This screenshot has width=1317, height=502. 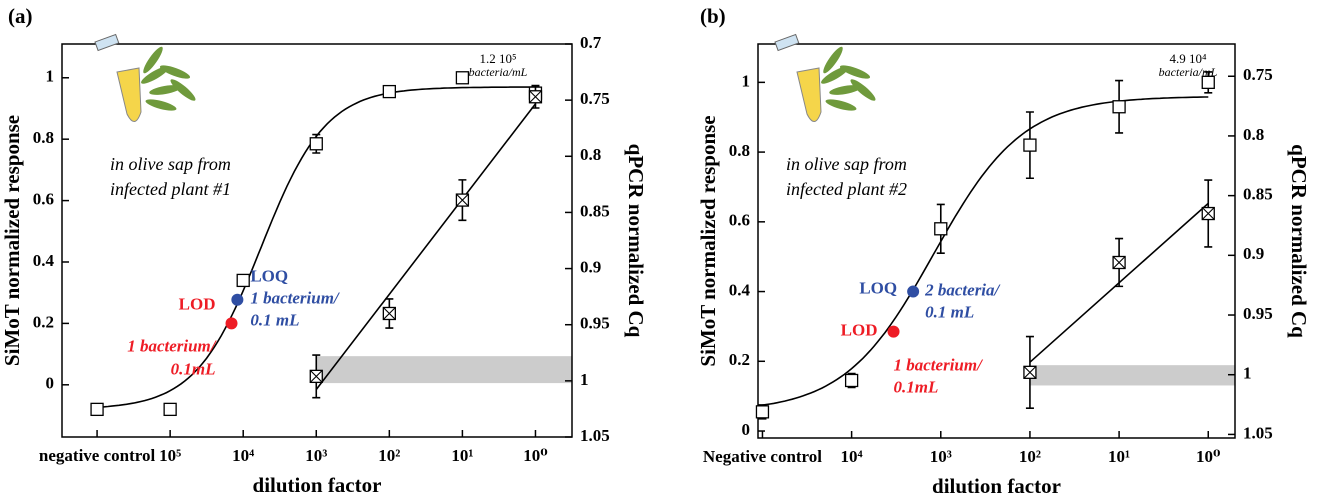 I want to click on limit-text: 2 bacteria/, so click(x=962, y=289).